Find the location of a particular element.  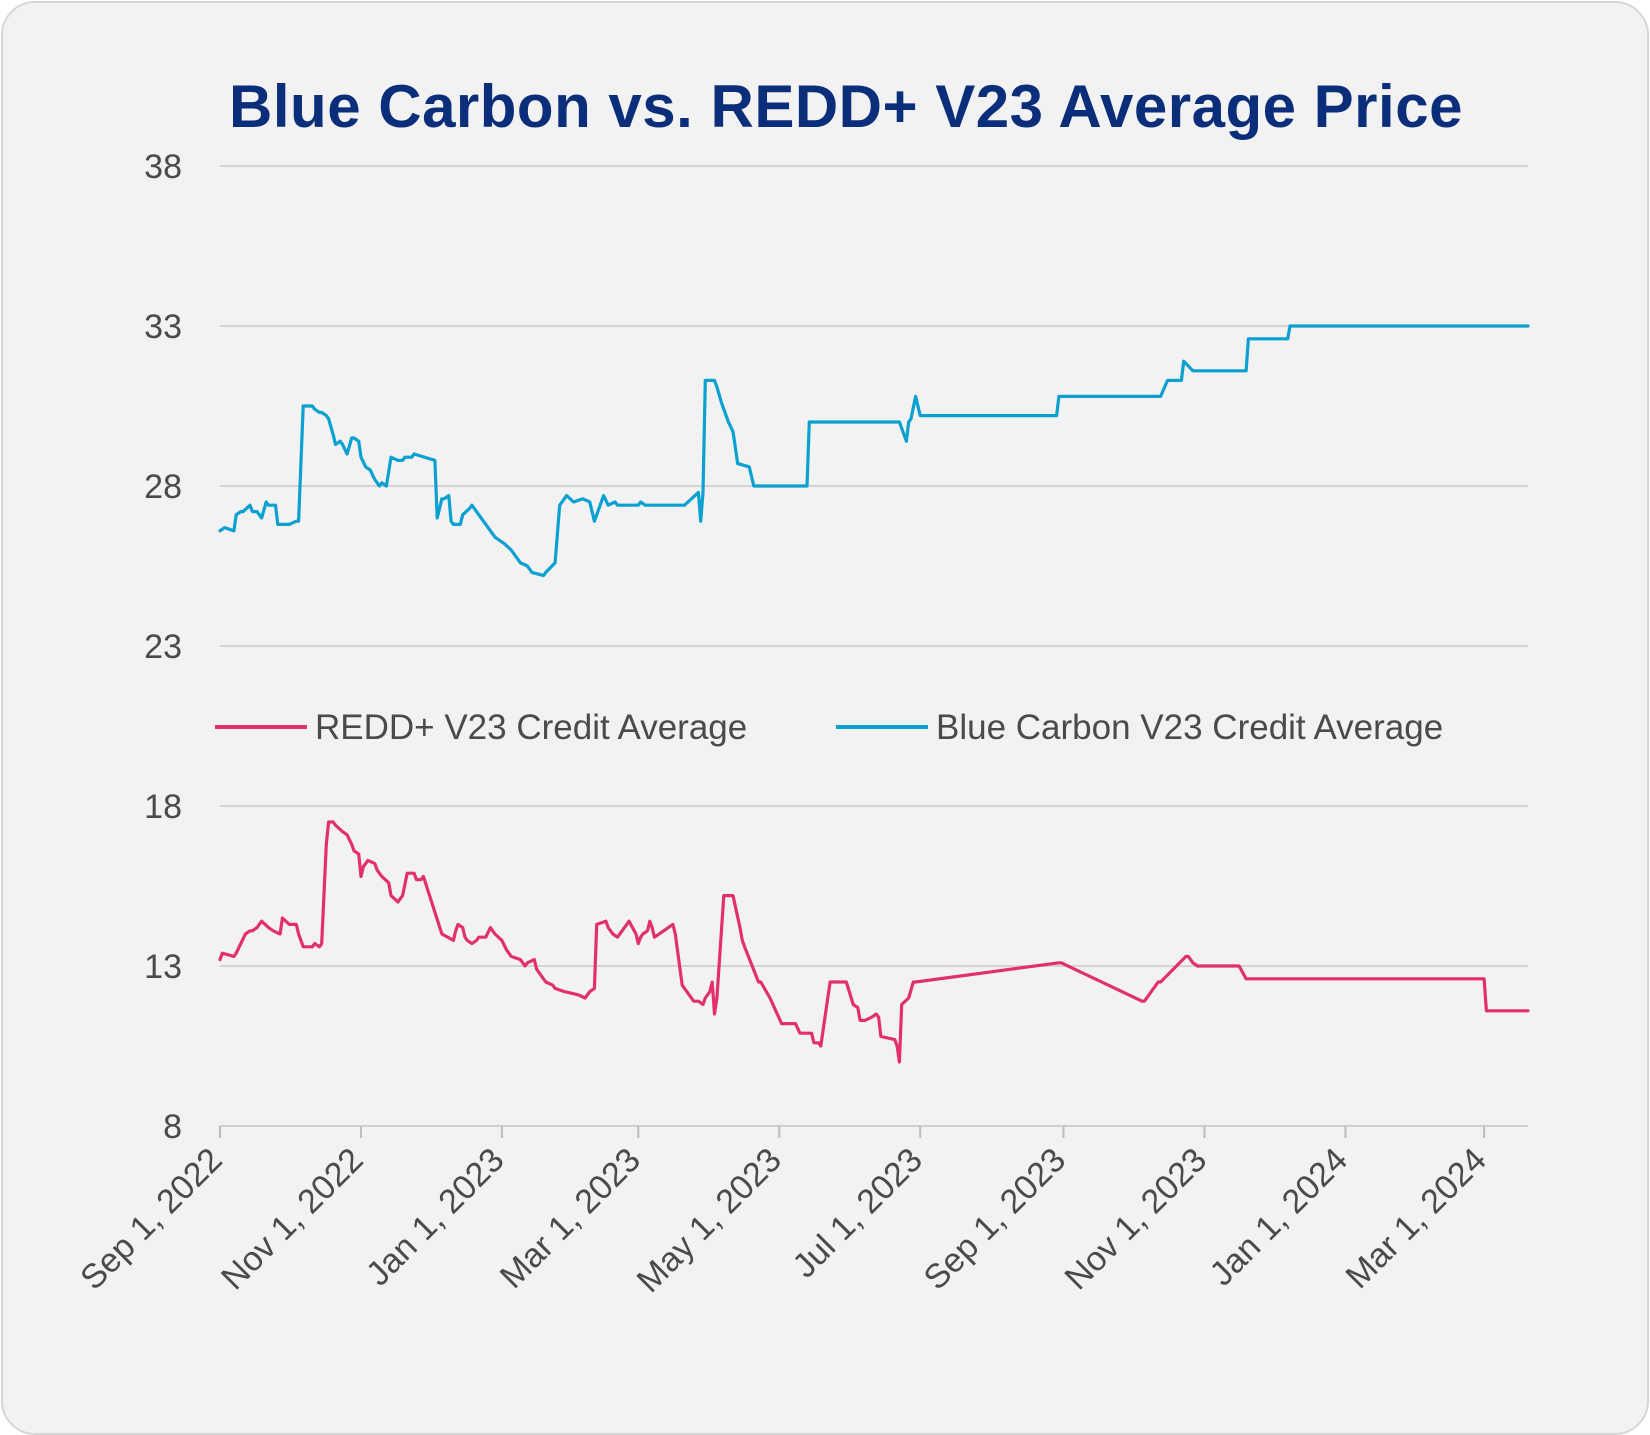

x-tick-label: May 1, 2023 is located at coordinates (709, 1220).